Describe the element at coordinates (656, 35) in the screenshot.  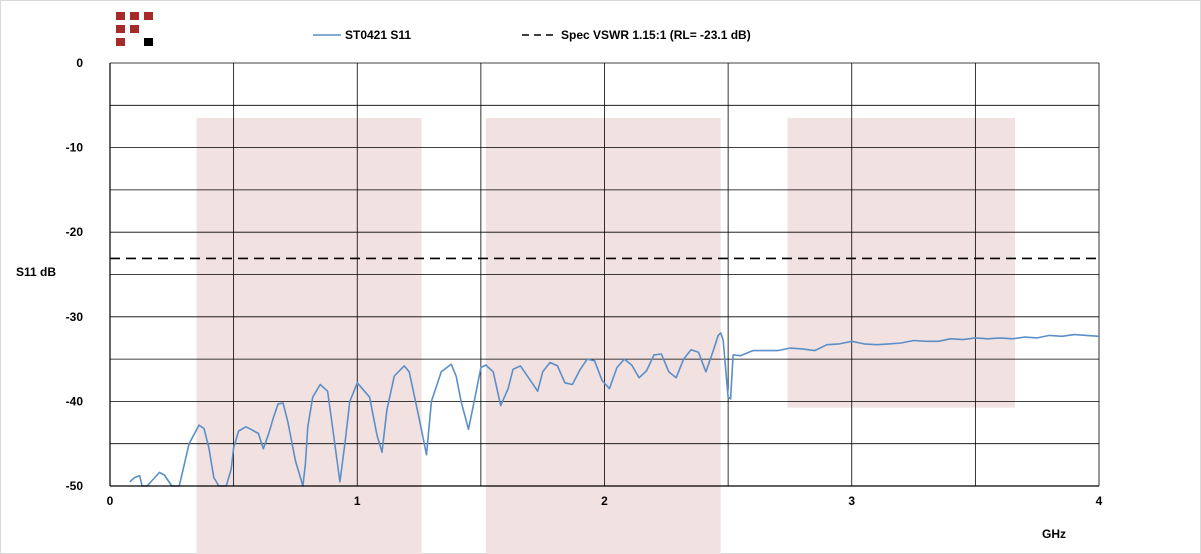
I see `legend-label-spec: Spec VSWR 1.15:1 (RL= -23.1 dB)` at that location.